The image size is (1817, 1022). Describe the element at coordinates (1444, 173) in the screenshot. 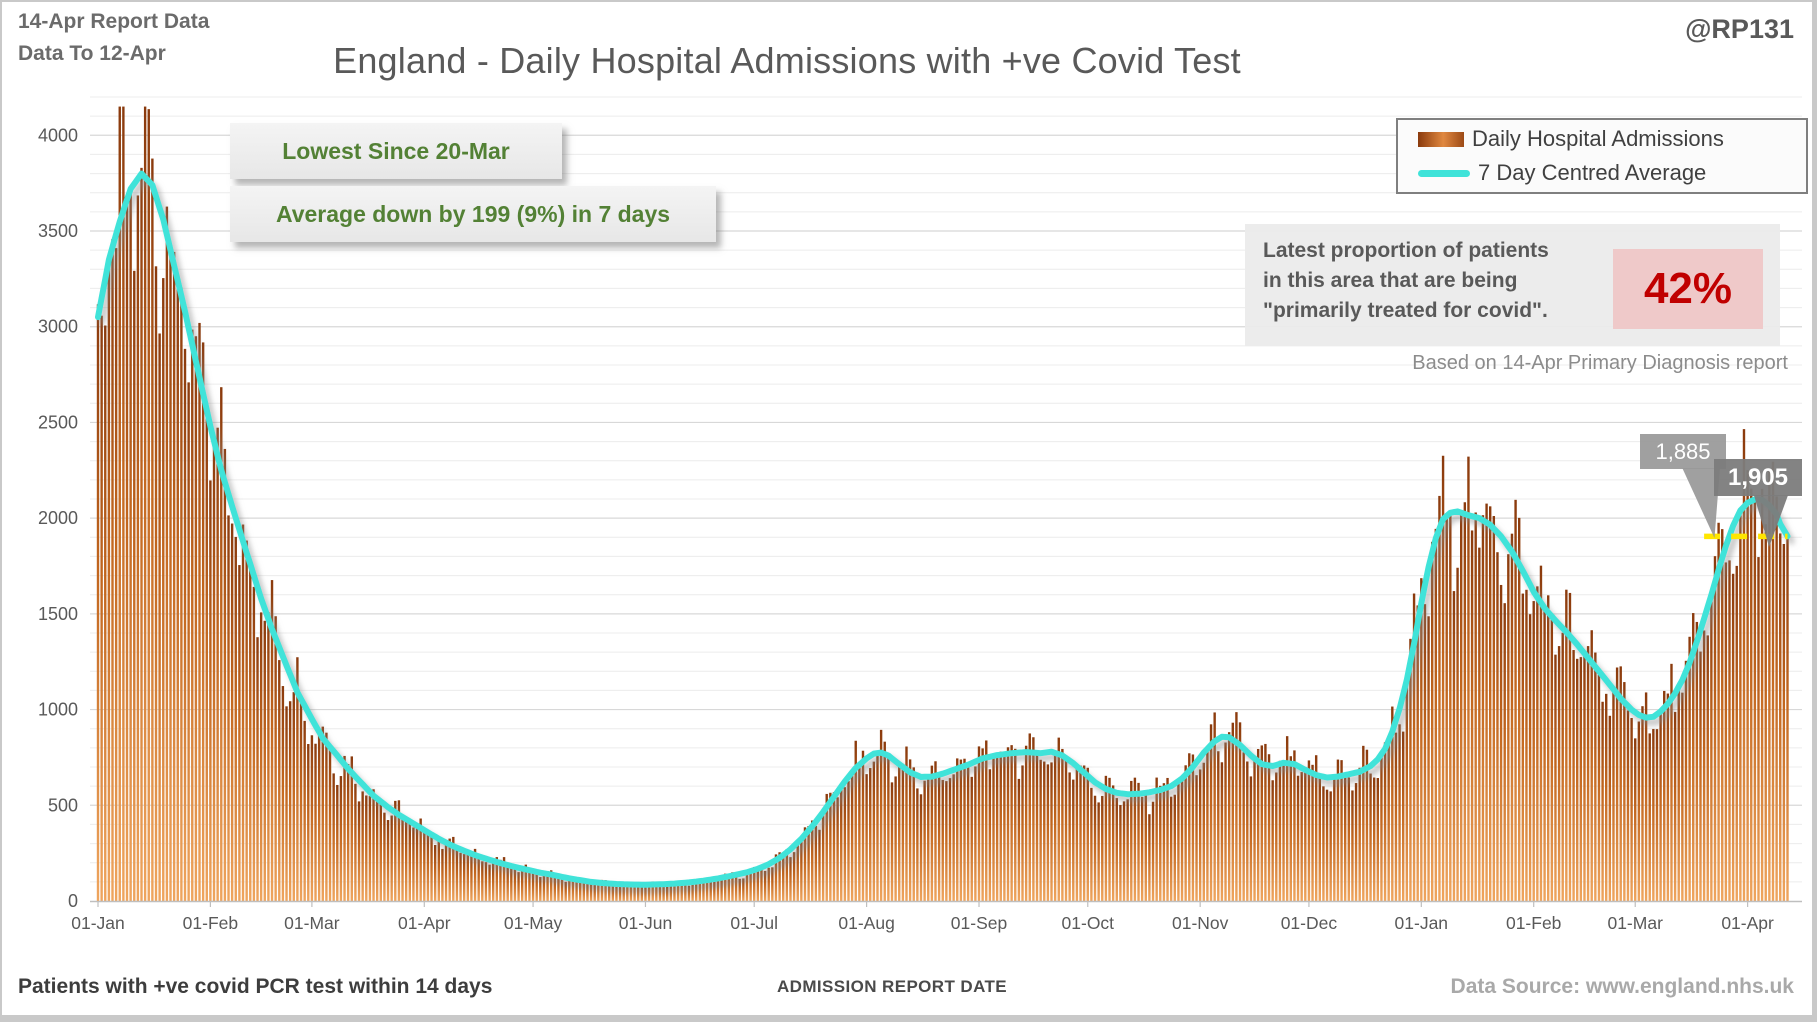

I see `line-series-swatch-icon` at that location.